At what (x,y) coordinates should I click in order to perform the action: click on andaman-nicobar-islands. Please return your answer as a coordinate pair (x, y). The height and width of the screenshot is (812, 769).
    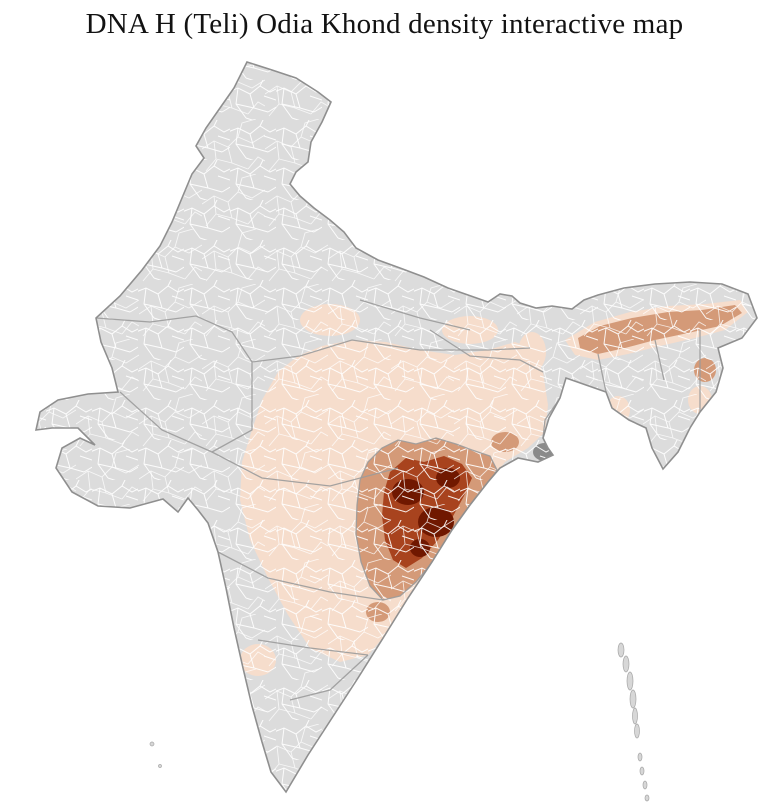
    Looking at the image, I should click on (633, 722).